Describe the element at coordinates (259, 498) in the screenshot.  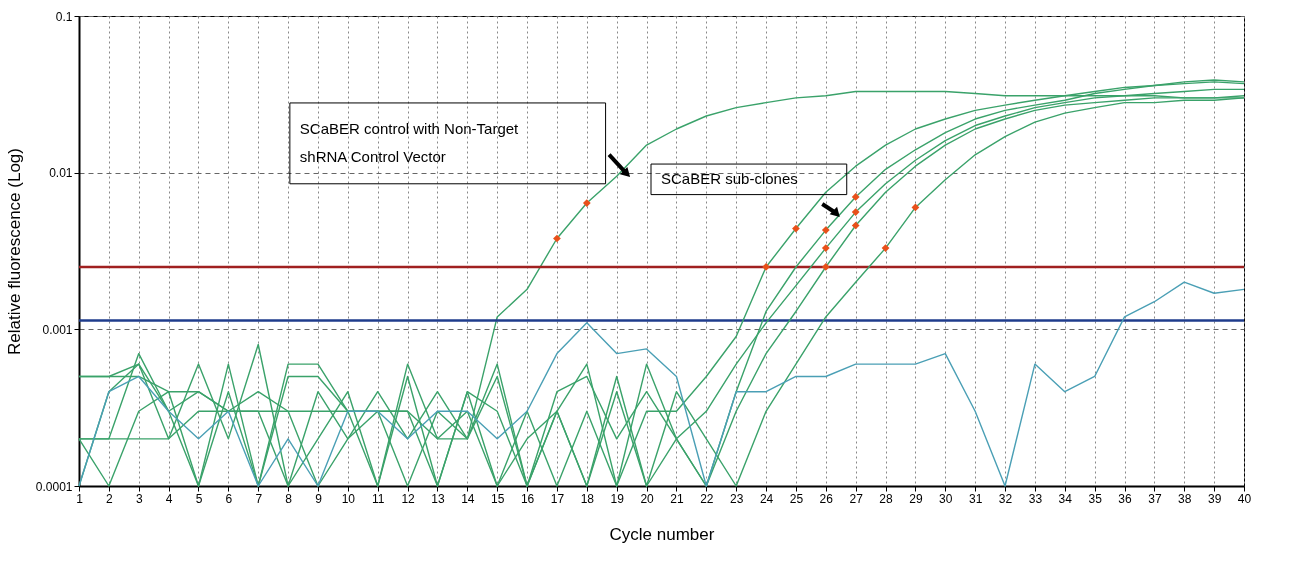
I see `x-tick-label: 7` at that location.